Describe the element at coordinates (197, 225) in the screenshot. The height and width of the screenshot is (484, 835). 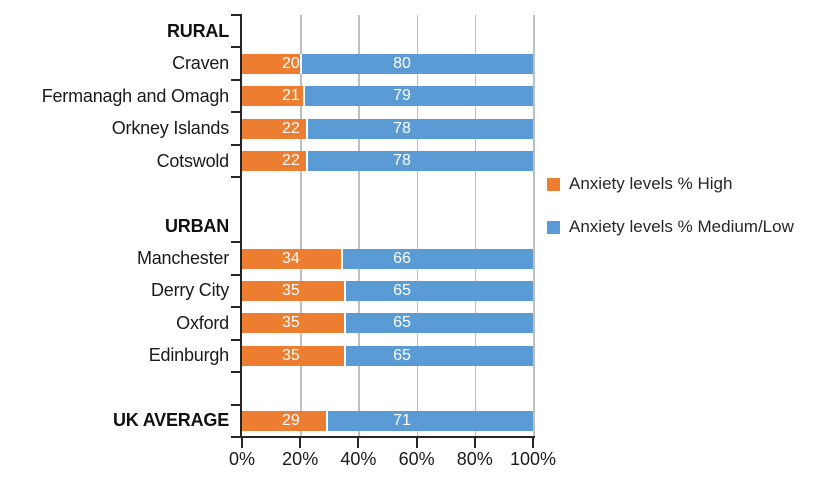
I see `category-label: URBAN` at that location.